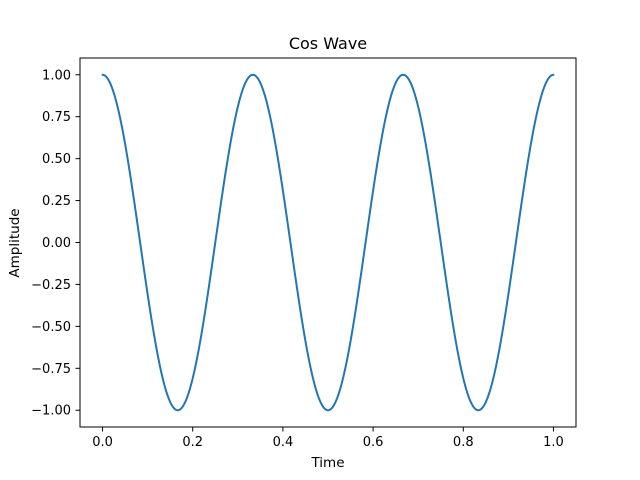 The width and height of the screenshot is (640, 480). What do you see at coordinates (51, 327) in the screenshot?
I see `y-tick-label: −0.50` at bounding box center [51, 327].